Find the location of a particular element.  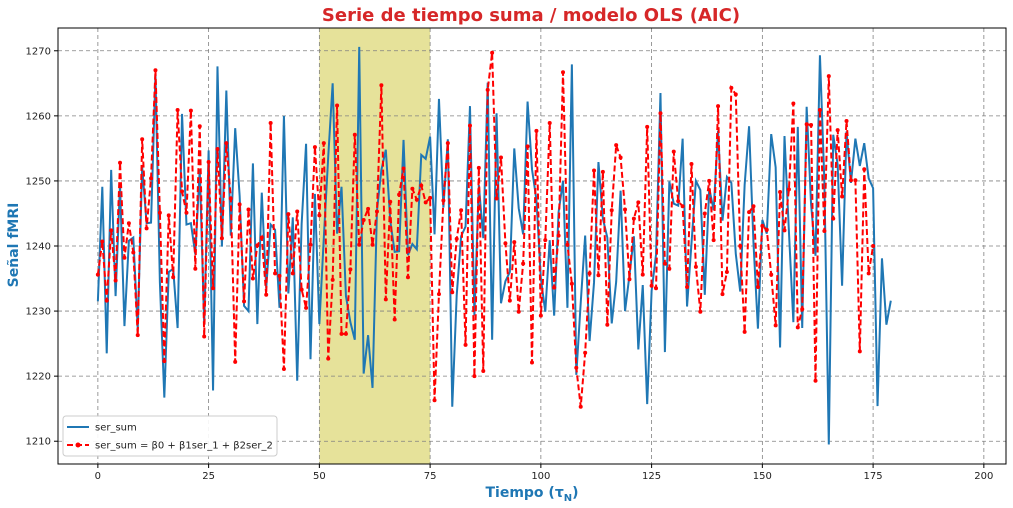

y-tick-label: 1240 is located at coordinates (38, 247).